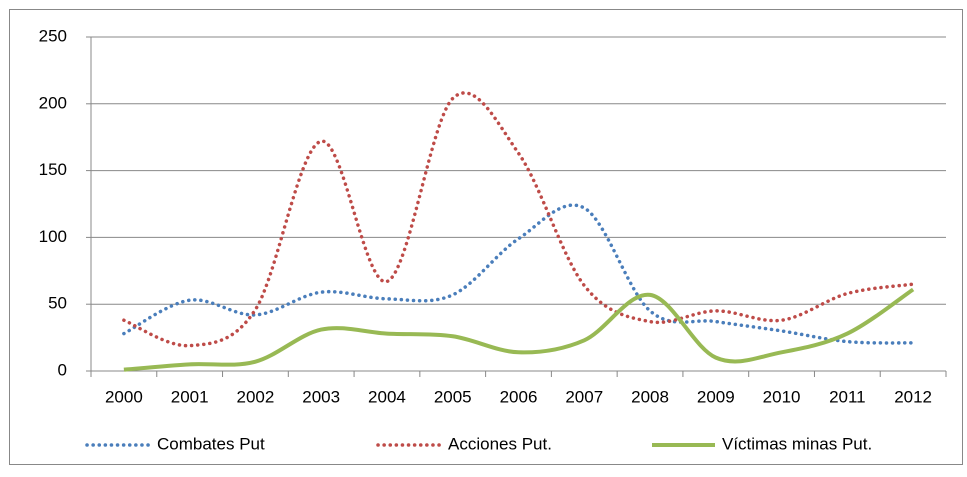 Image resolution: width=967 pixels, height=477 pixels. What do you see at coordinates (453, 396) in the screenshot?
I see `x-tick-label: 2005` at bounding box center [453, 396].